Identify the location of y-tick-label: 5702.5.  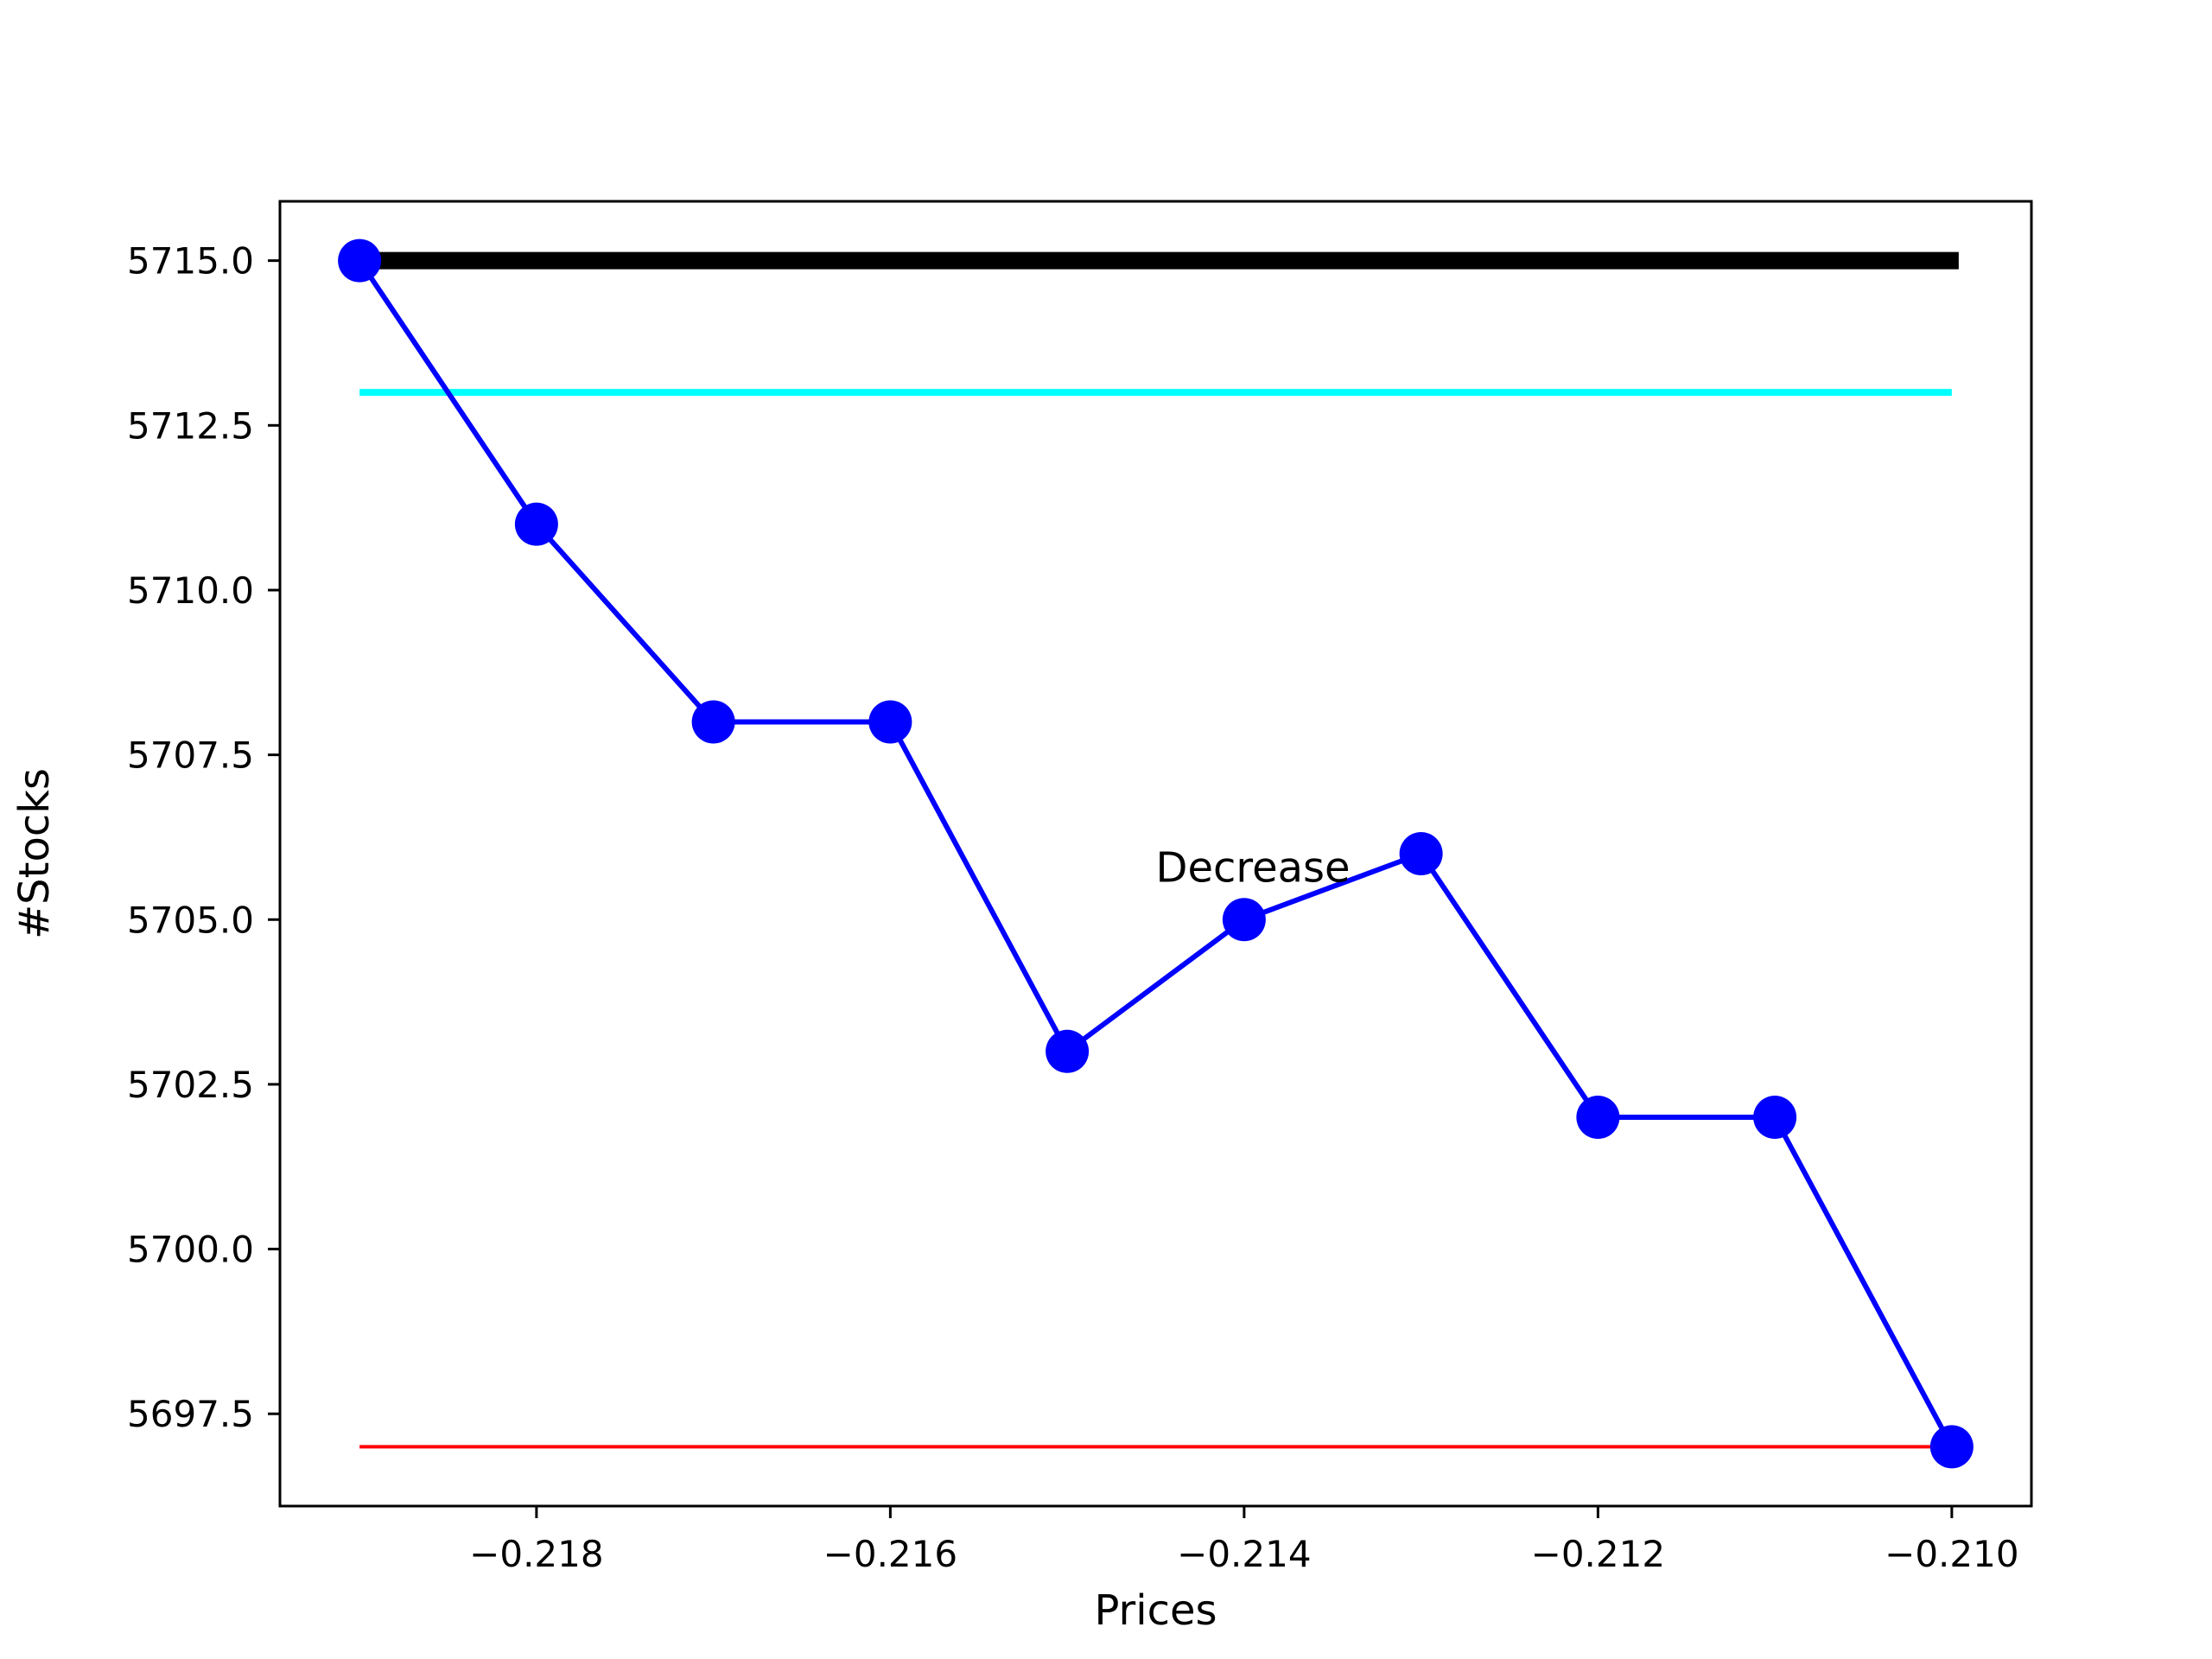
(190, 1085).